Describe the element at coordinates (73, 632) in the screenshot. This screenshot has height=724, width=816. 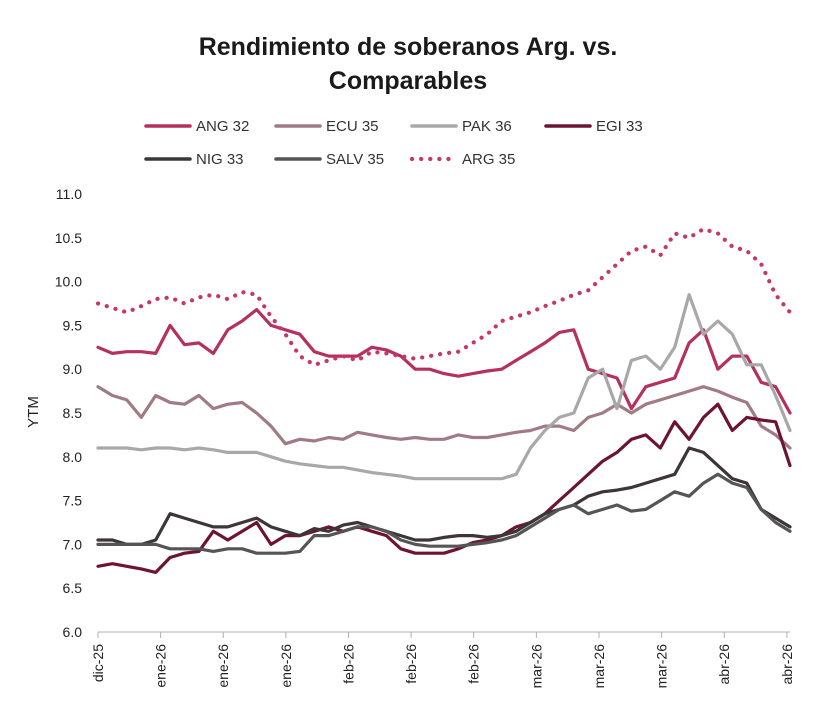
I see `y-tick-label: 6.0` at that location.